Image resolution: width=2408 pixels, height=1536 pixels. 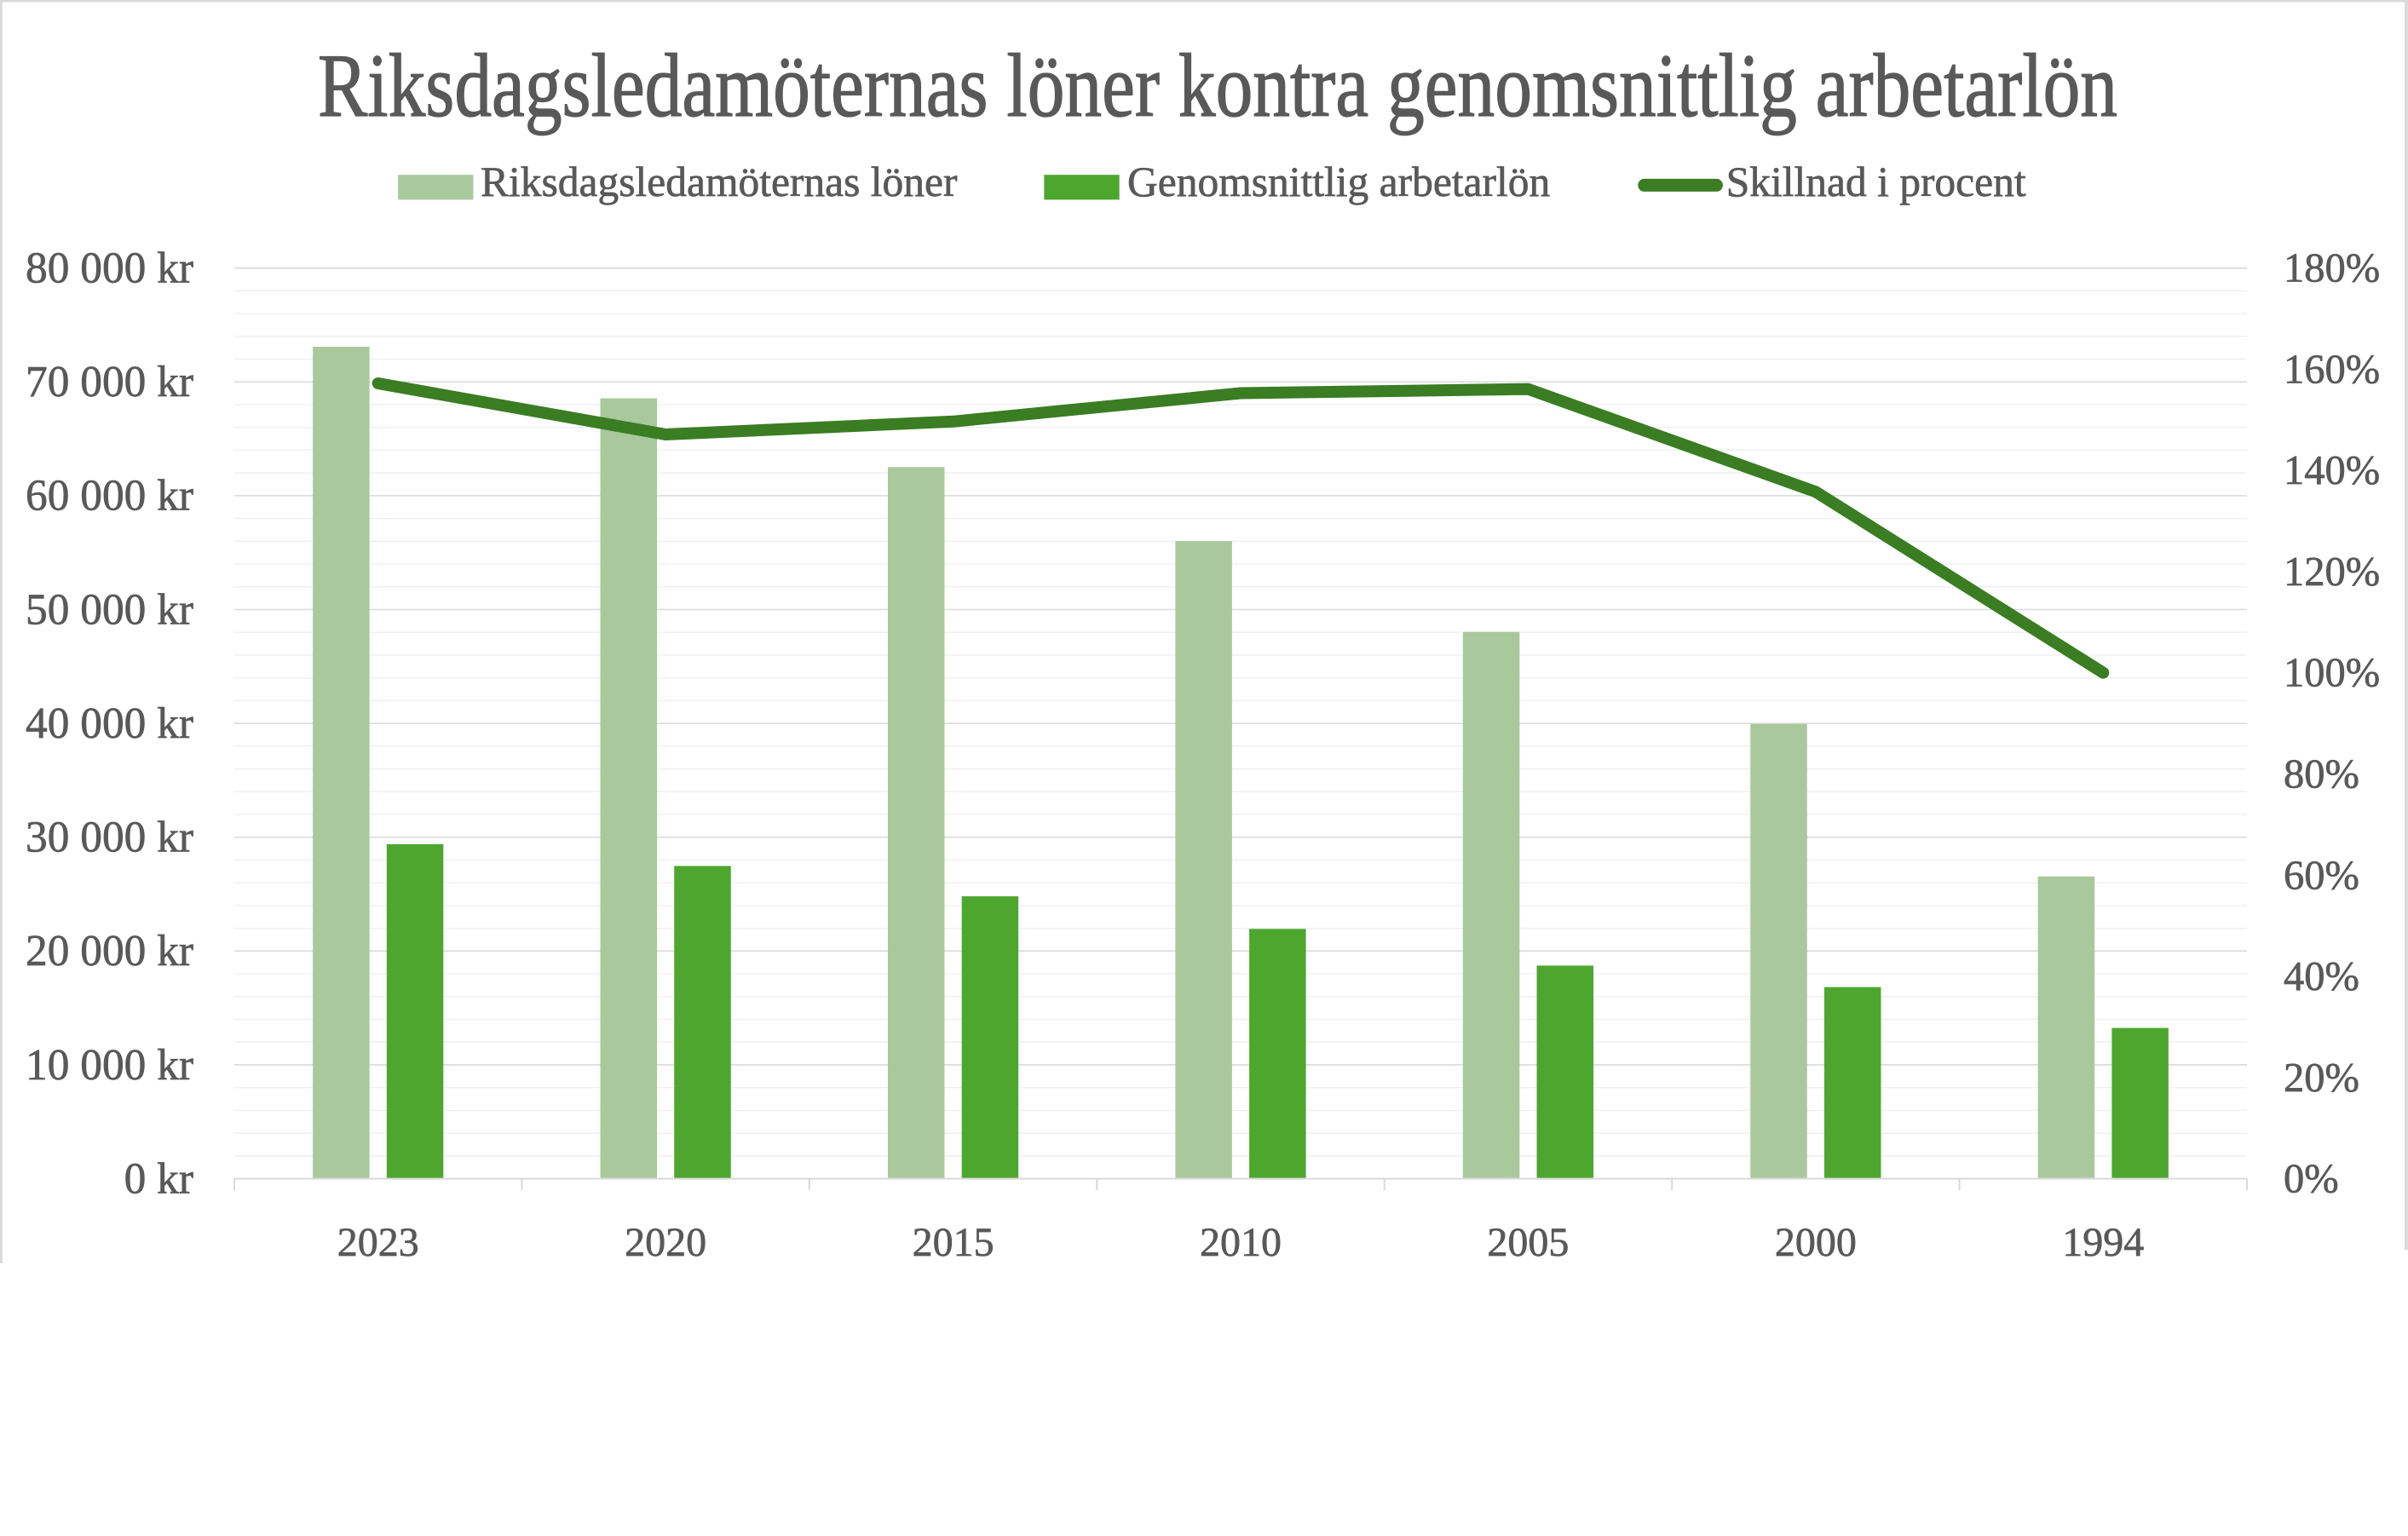 What do you see at coordinates (1241, 1242) in the screenshot?
I see `svg-text: 2010` at bounding box center [1241, 1242].